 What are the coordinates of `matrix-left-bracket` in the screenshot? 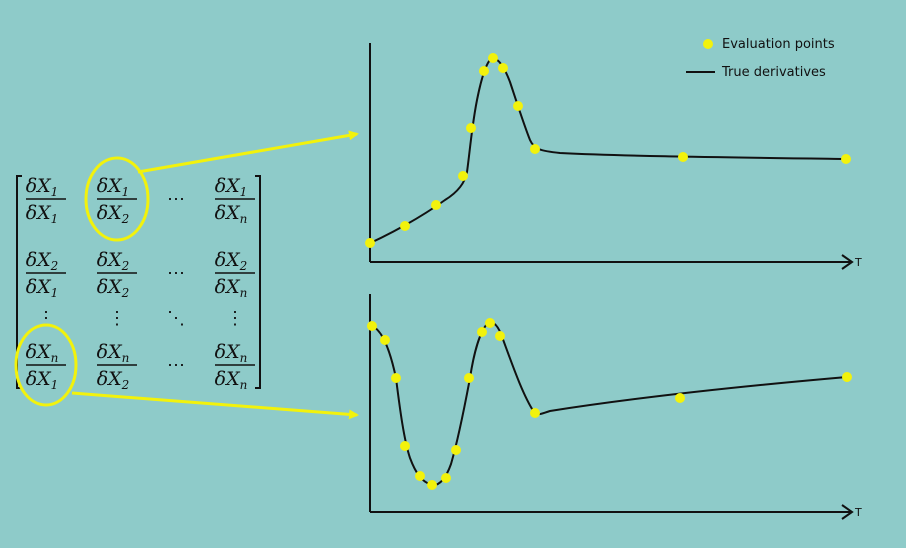 It's located at (19, 282).